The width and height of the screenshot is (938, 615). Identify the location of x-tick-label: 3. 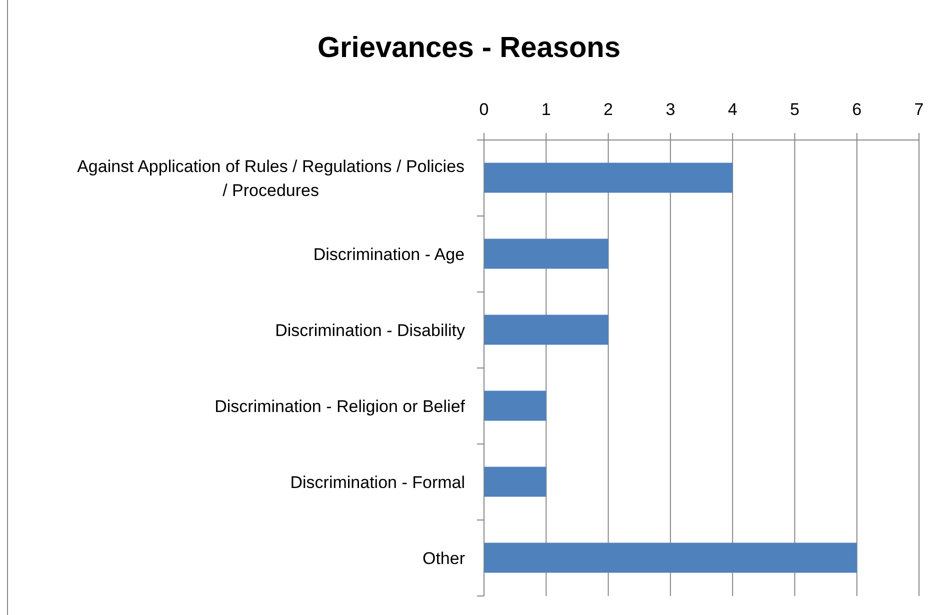
(671, 109).